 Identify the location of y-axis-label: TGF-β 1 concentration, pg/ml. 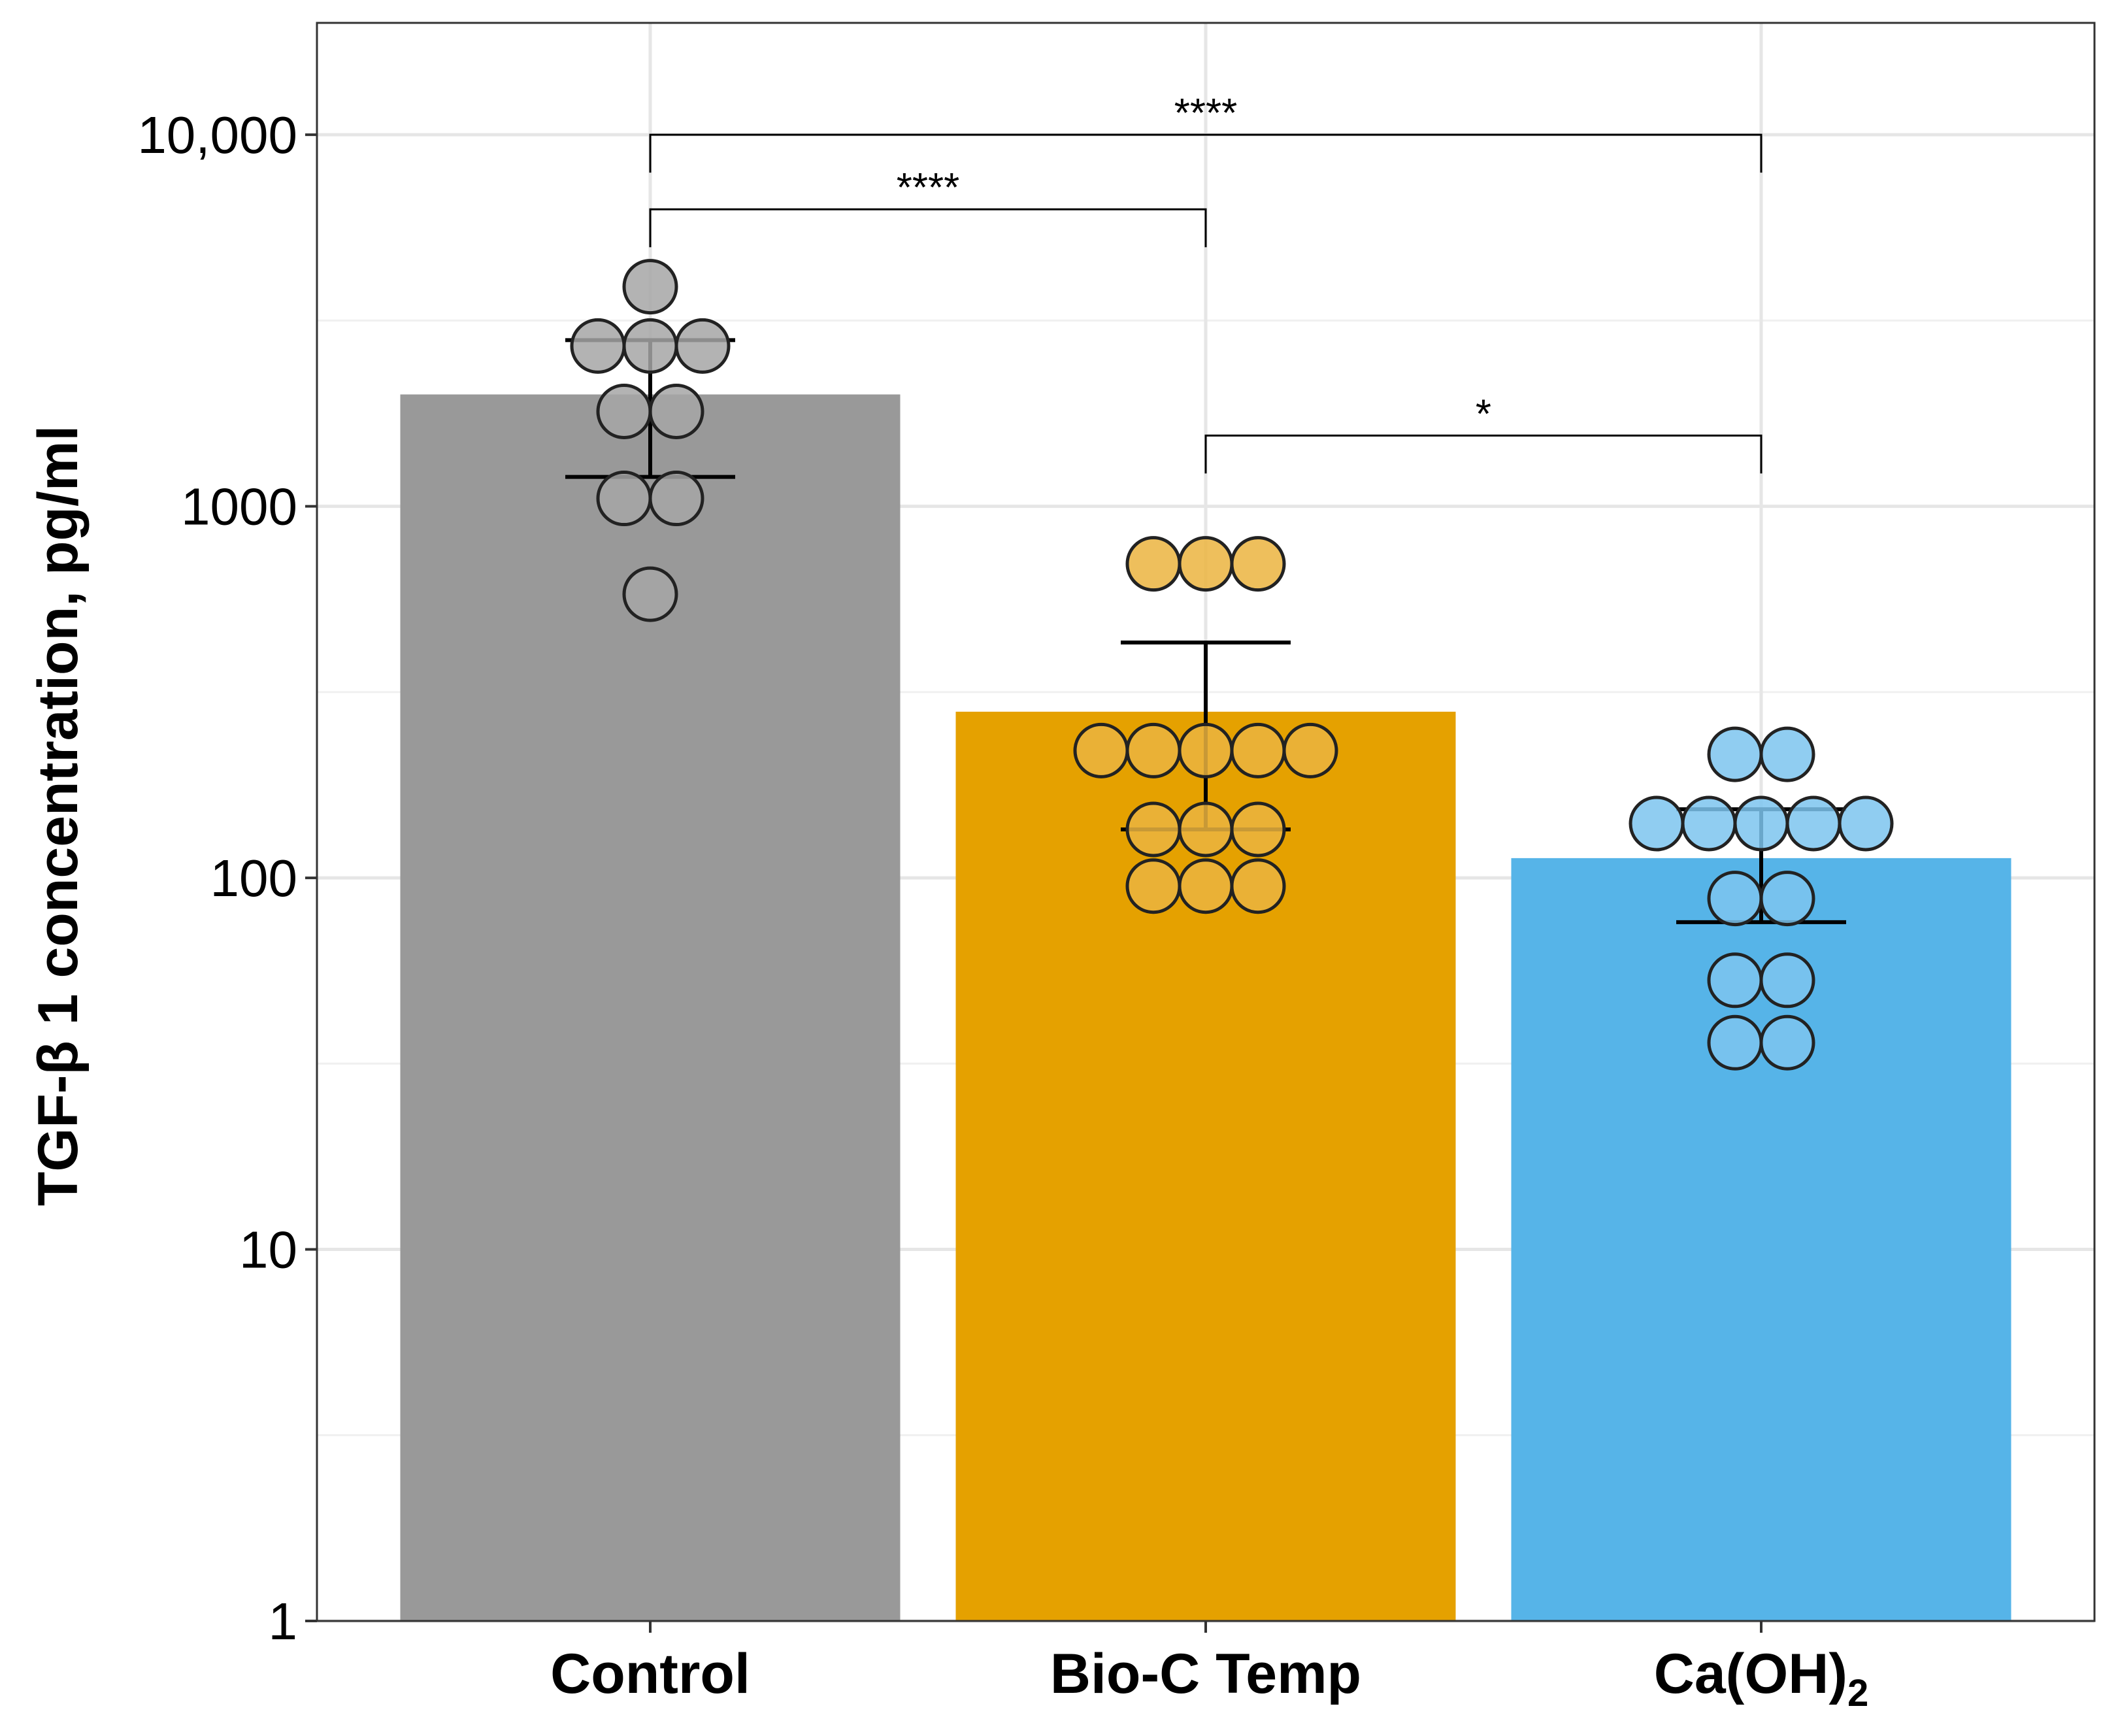
(58, 816).